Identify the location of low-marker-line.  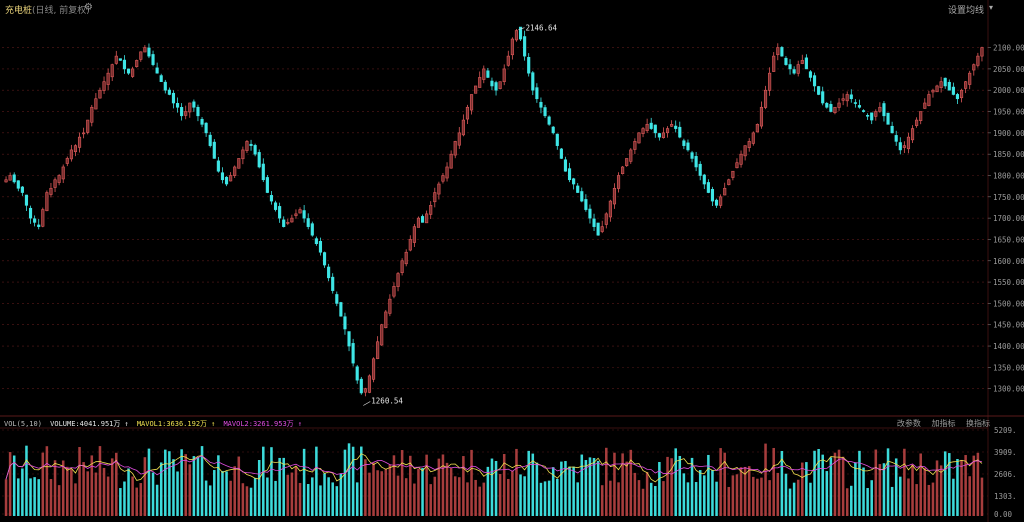
(367, 403).